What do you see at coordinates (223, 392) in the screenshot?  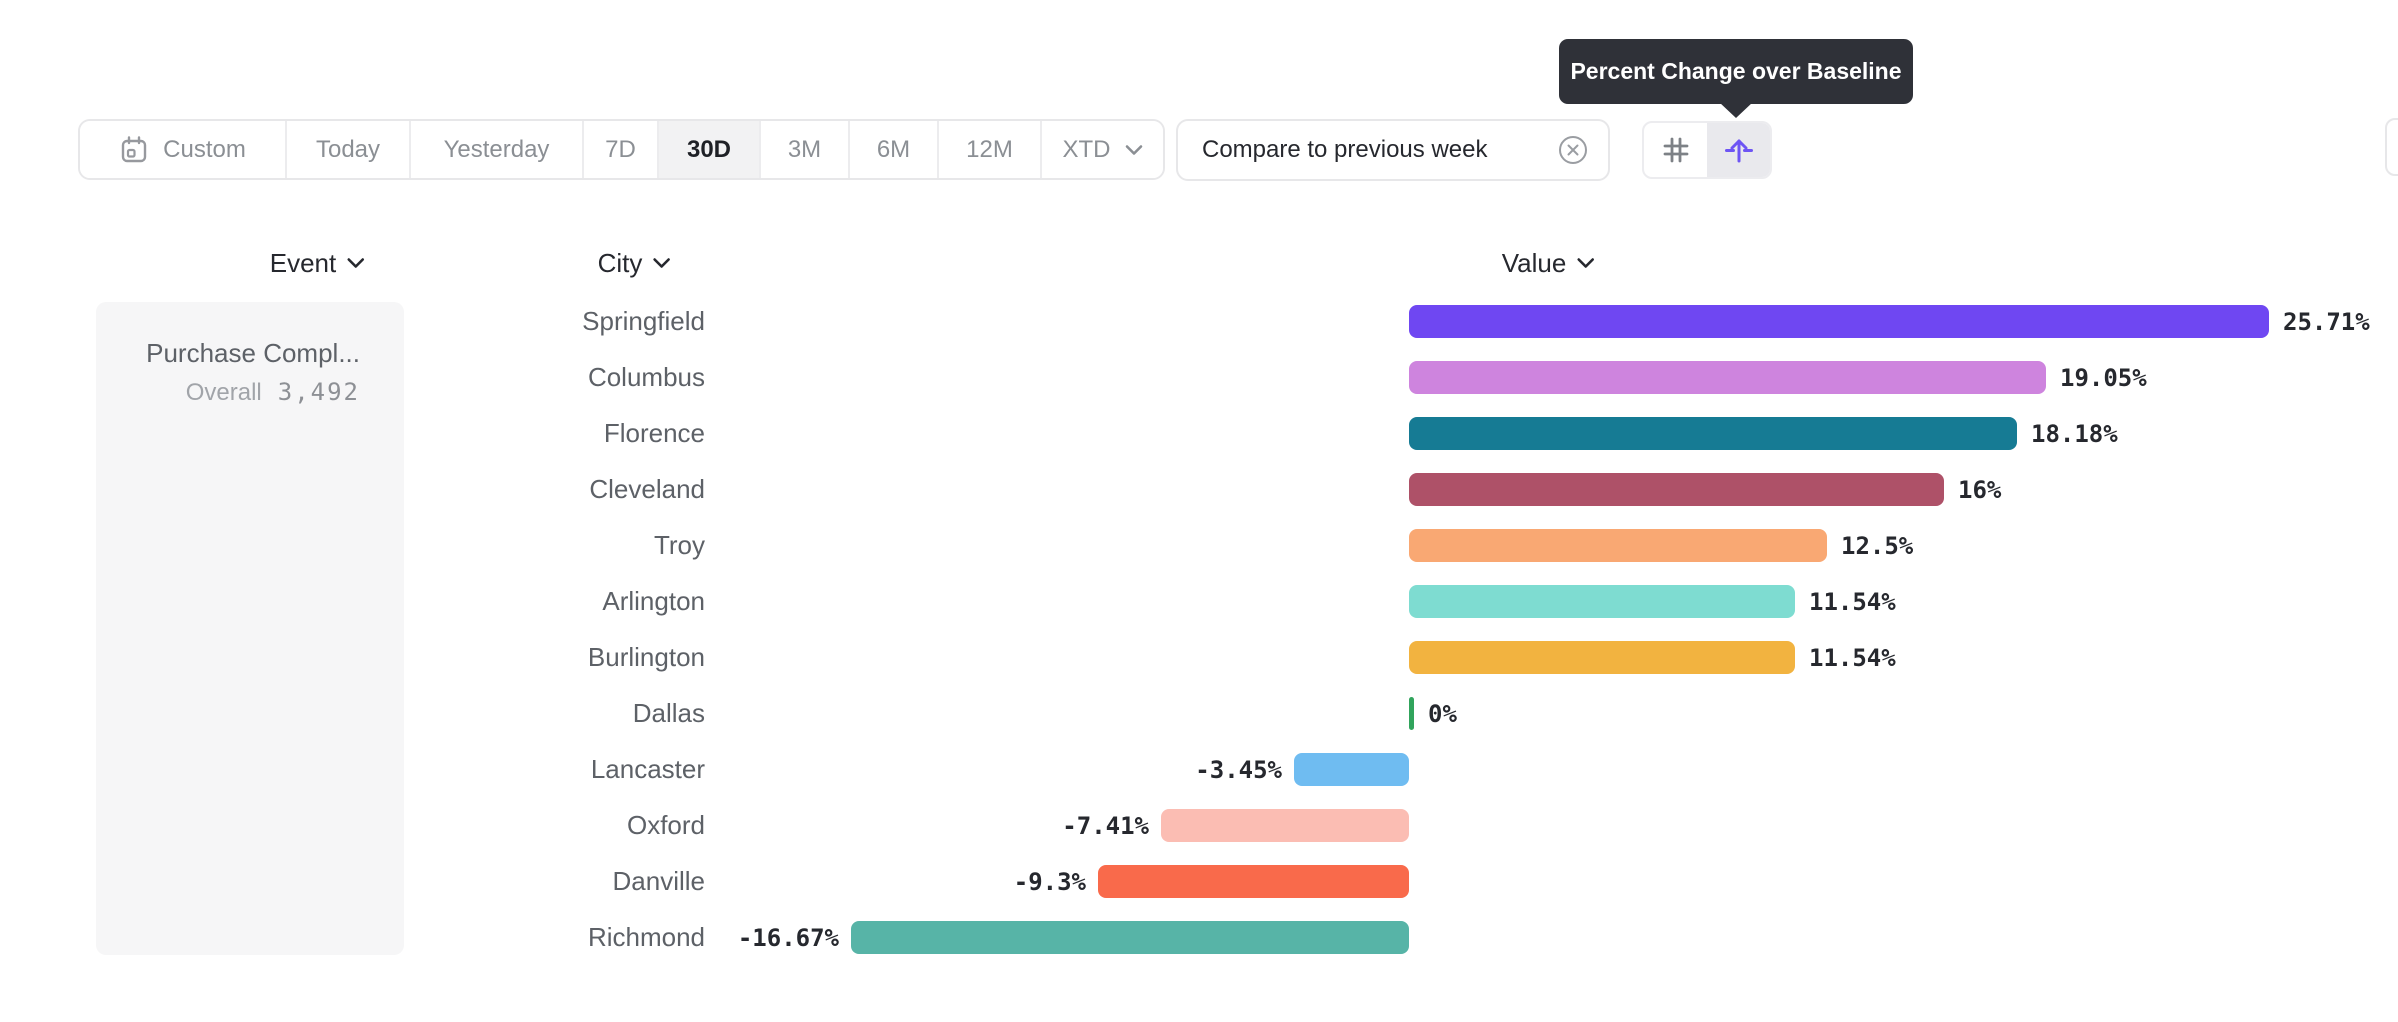 I see `overall-label: Overall` at bounding box center [223, 392].